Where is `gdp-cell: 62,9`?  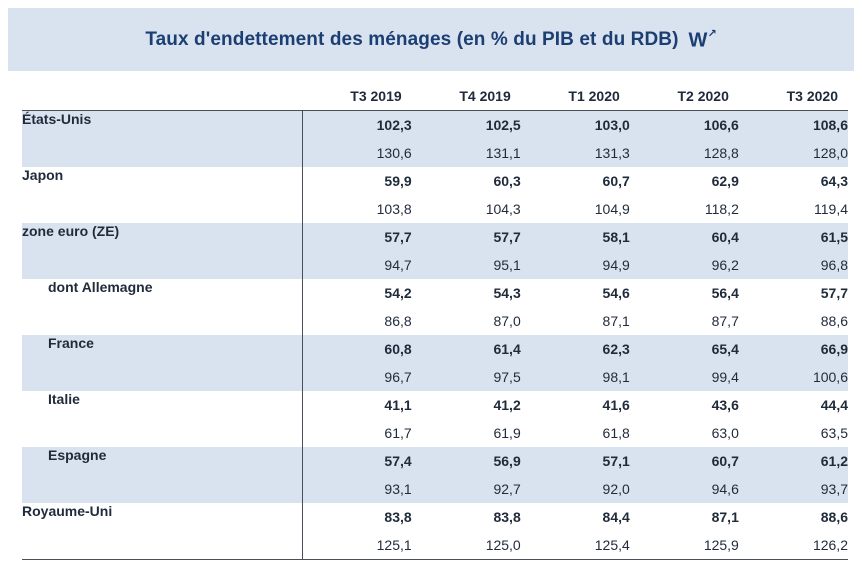
gdp-cell: 62,9 is located at coordinates (725, 181).